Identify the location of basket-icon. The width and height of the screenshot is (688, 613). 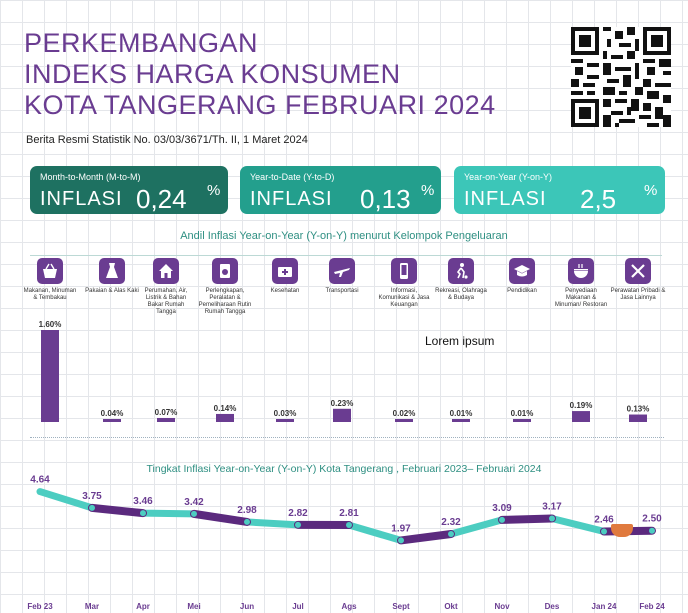
(50, 271).